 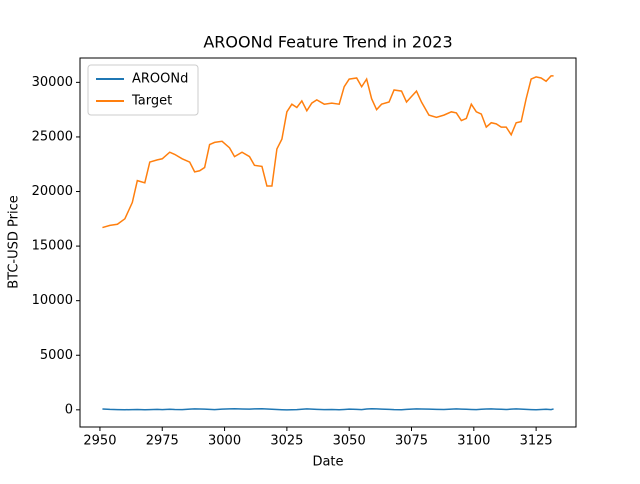 What do you see at coordinates (151, 101) in the screenshot?
I see `legend-label: Target` at bounding box center [151, 101].